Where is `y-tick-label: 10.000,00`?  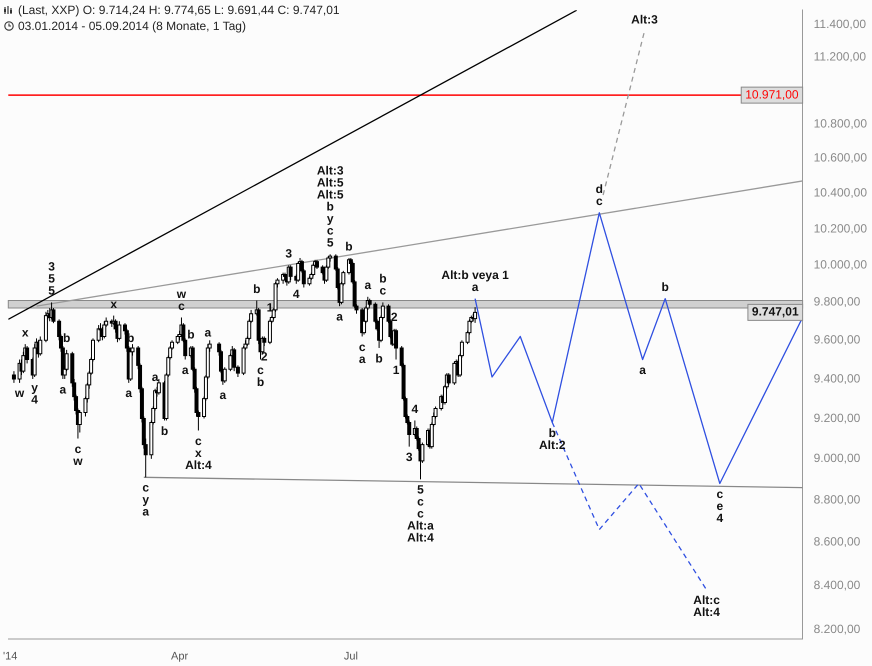
y-tick-label: 10.000,00 is located at coordinates (841, 265).